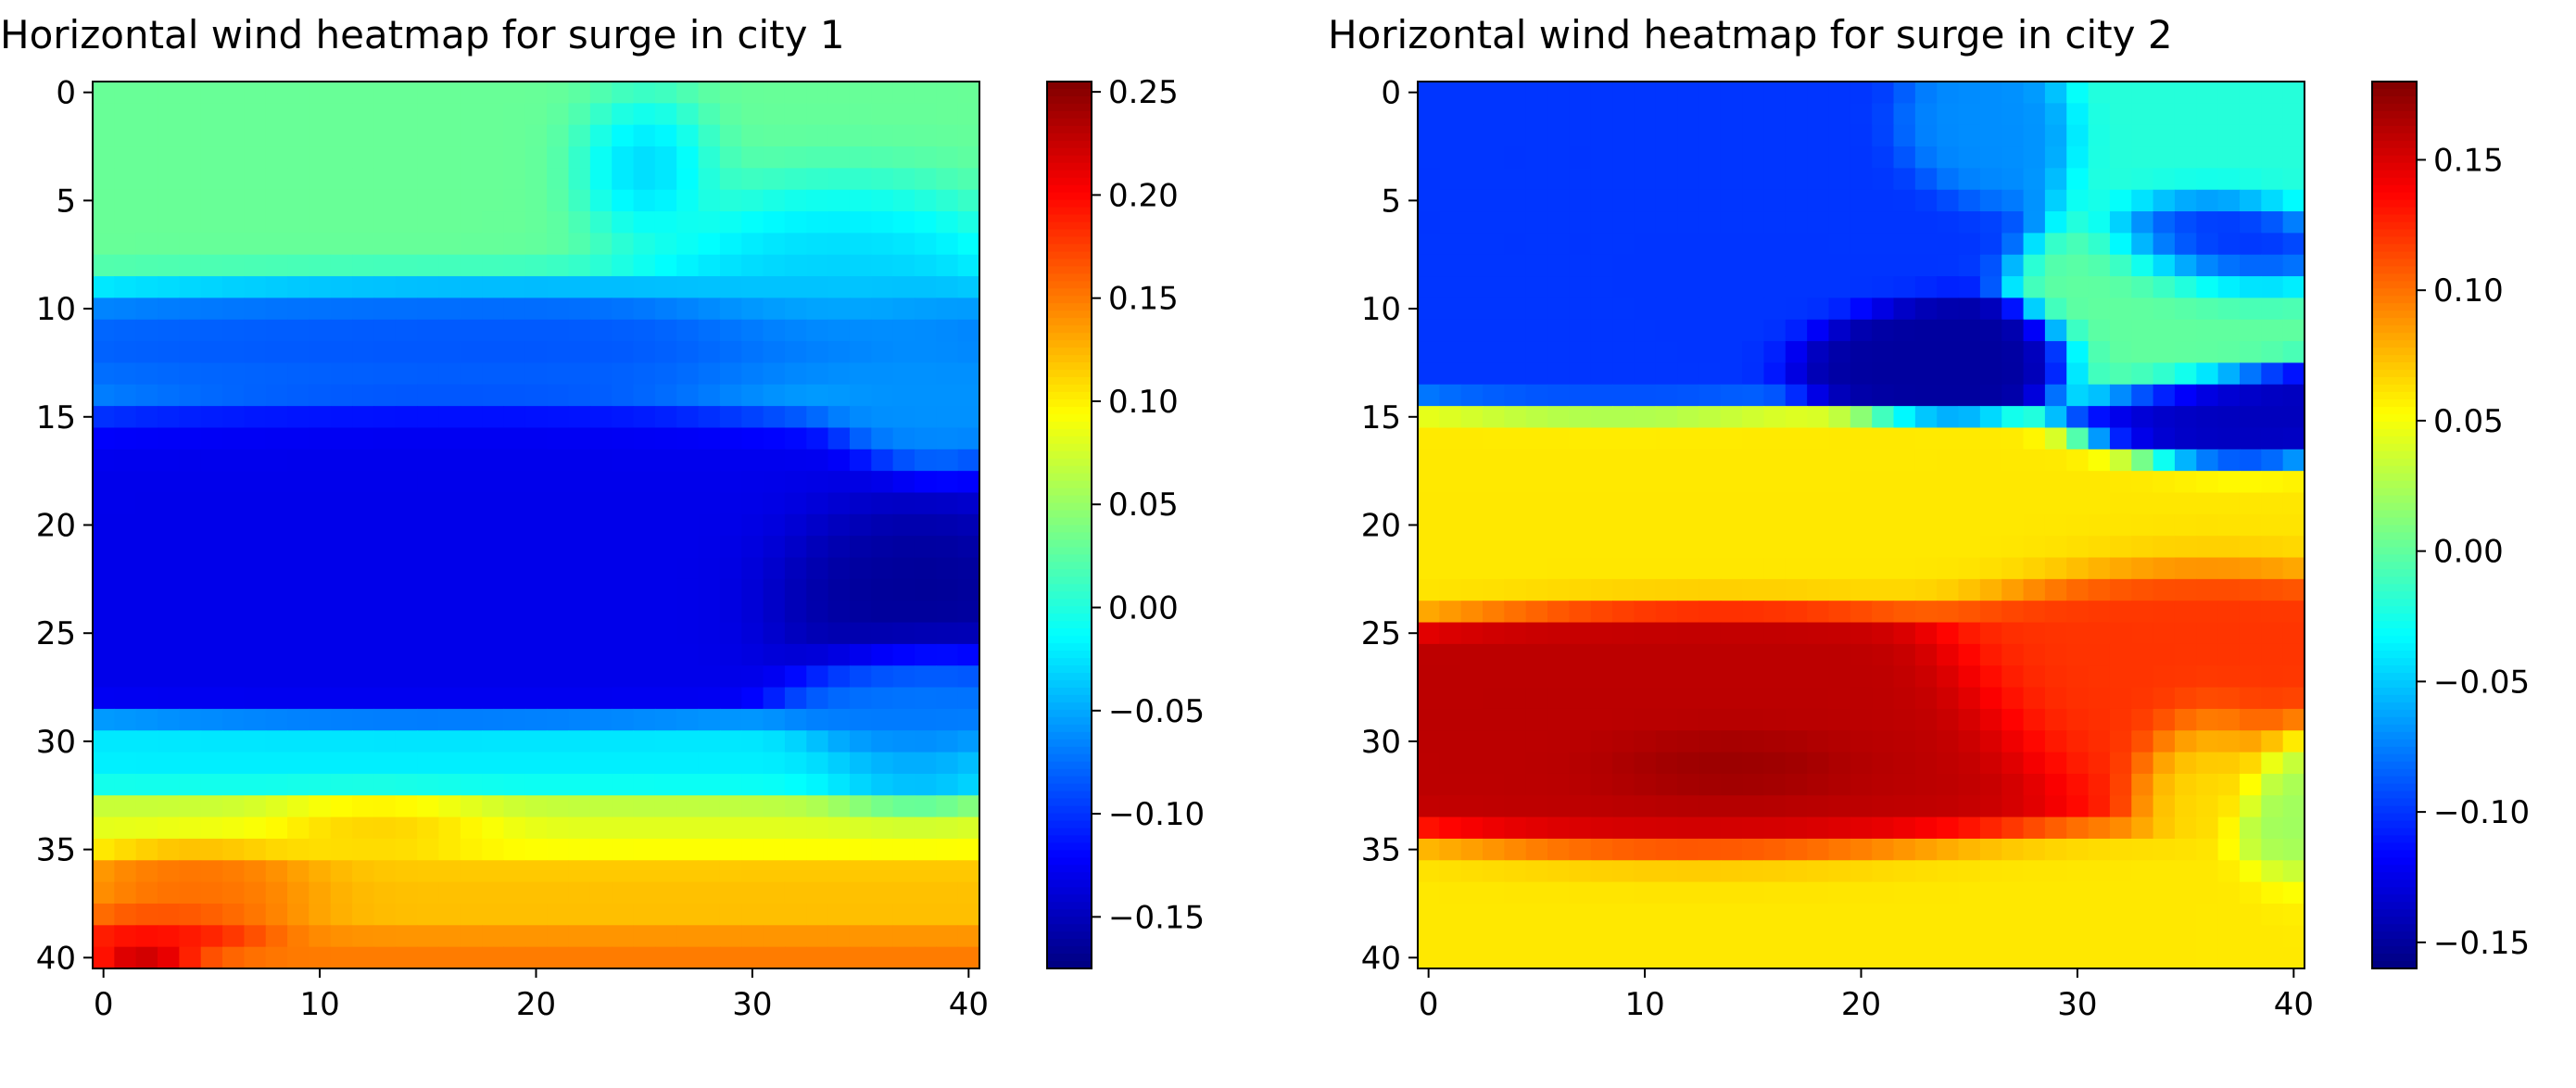 Image resolution: width=2576 pixels, height=1088 pixels. Describe the element at coordinates (2468, 422) in the screenshot. I see `colorbar-tick-label: 0.05` at that location.